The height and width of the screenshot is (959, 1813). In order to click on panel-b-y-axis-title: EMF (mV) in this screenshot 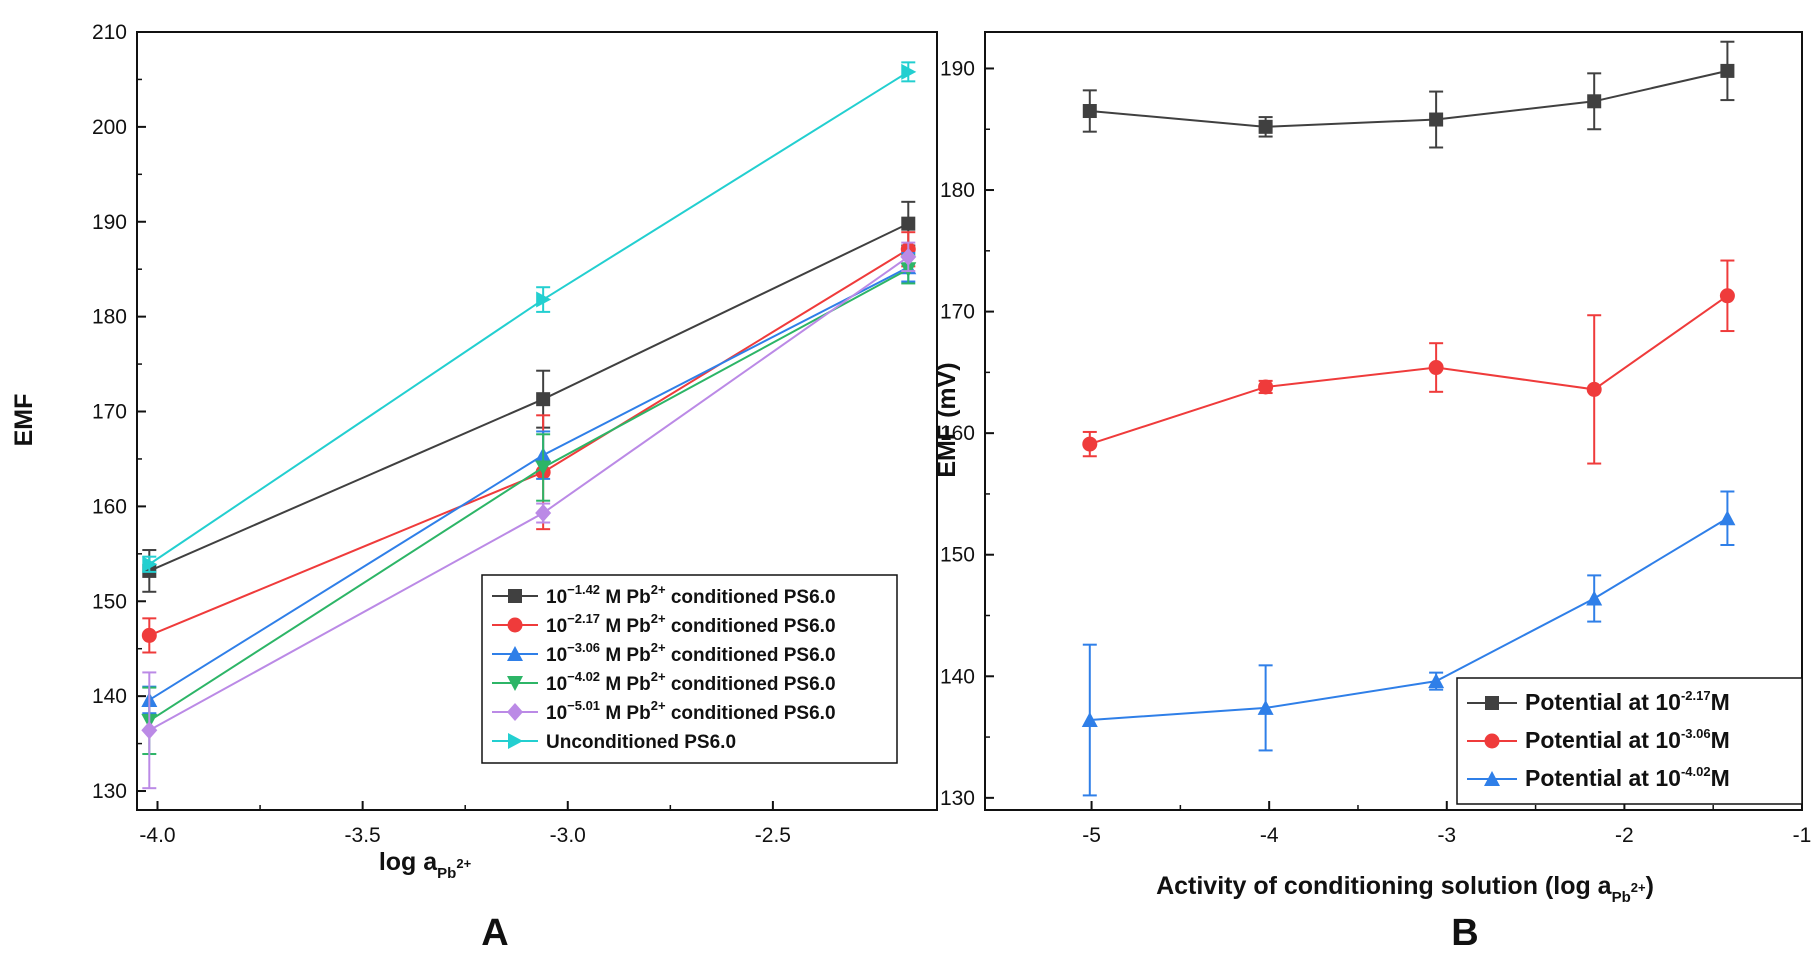, I will do `click(947, 419)`.